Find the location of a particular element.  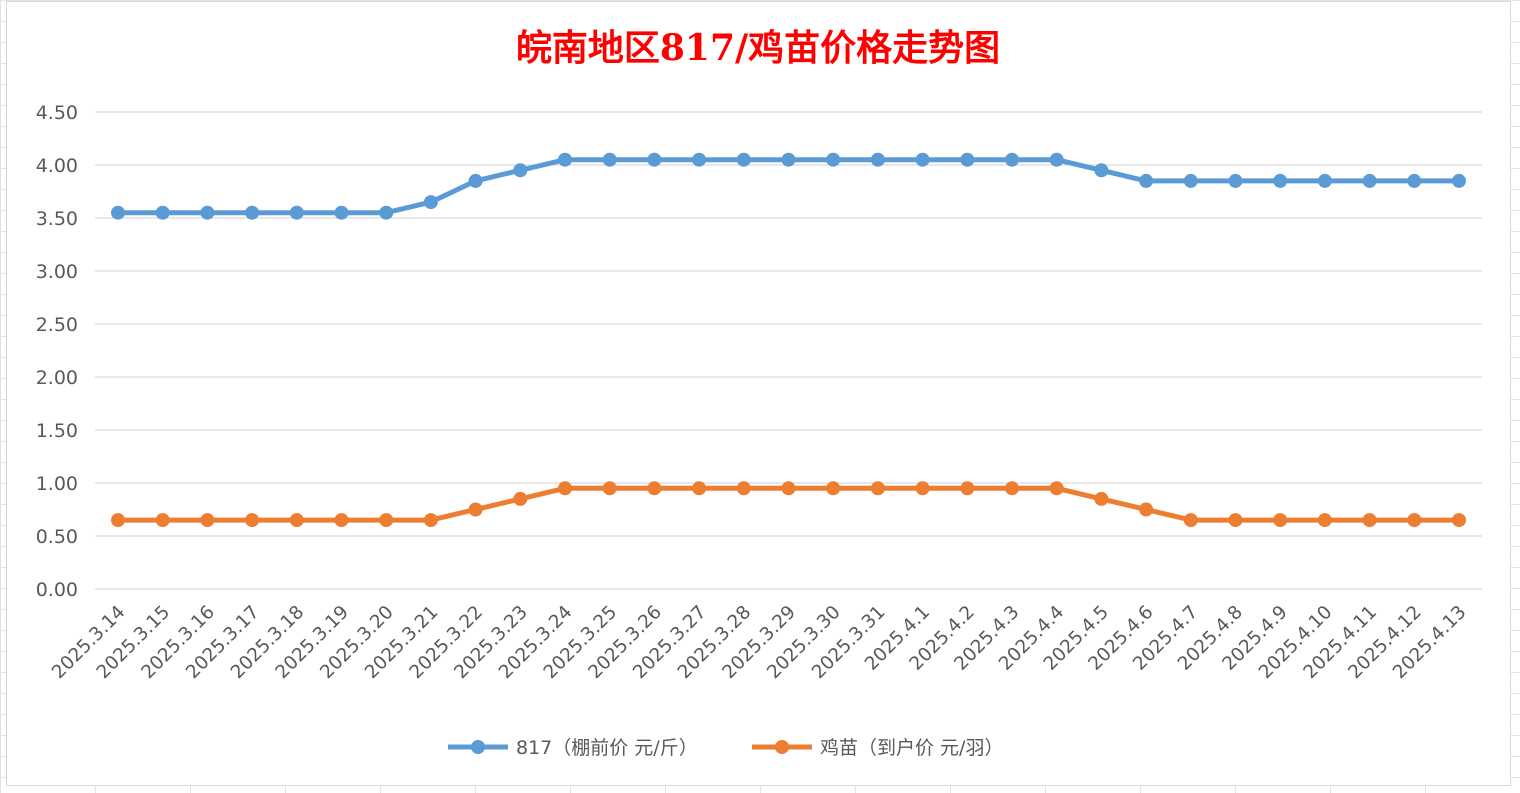

y-tick-label: 4.00 is located at coordinates (57, 166).